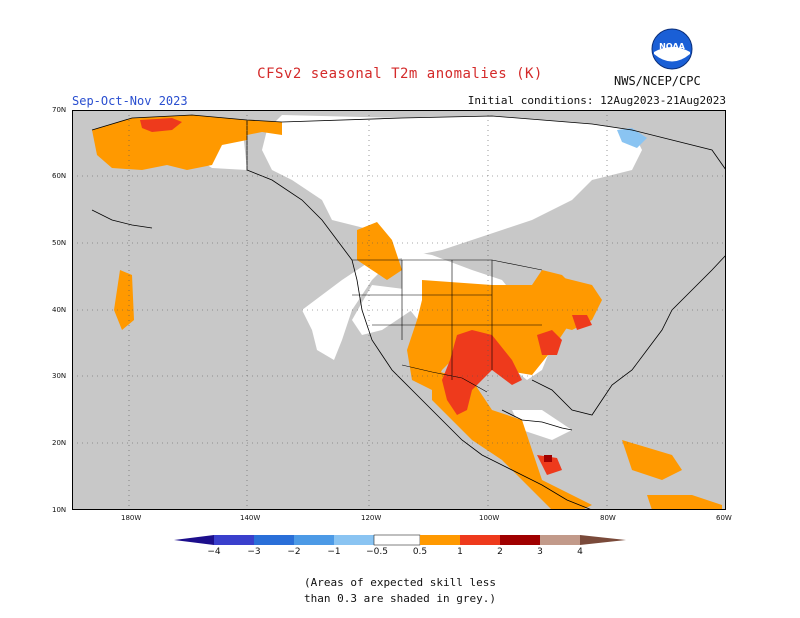  I want to click on agency-label: NWS/NCEP/CPC, so click(657, 81).